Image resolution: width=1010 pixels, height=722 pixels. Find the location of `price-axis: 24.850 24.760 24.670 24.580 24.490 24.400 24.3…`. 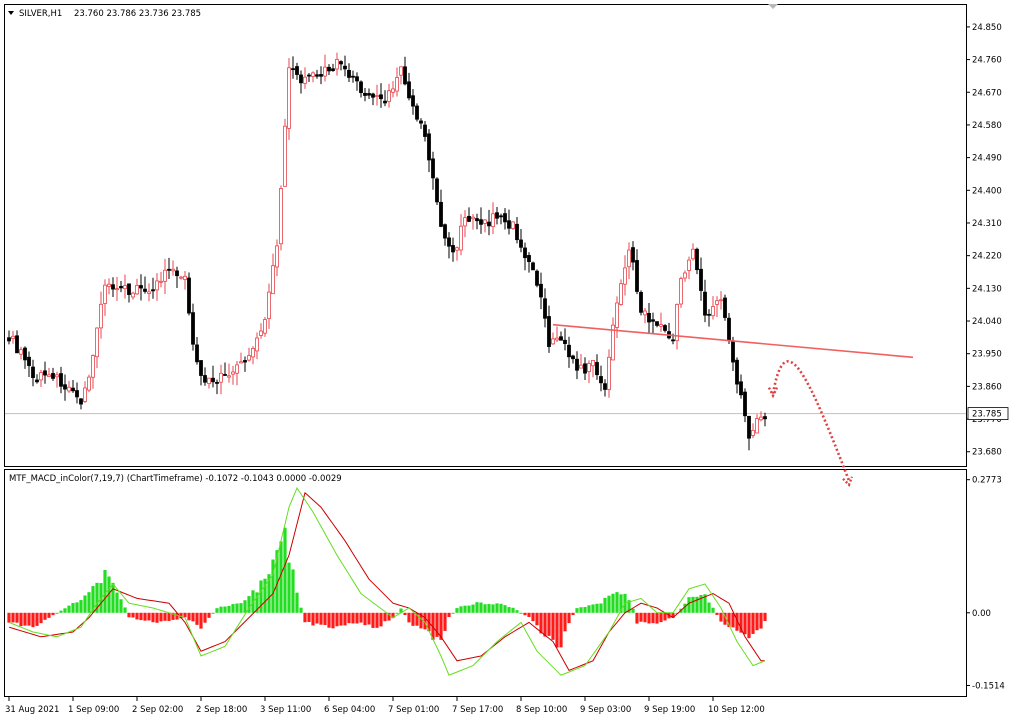

price-axis: 24.850 24.760 24.670 24.580 24.490 24.400 24.3… is located at coordinates (984, 240).